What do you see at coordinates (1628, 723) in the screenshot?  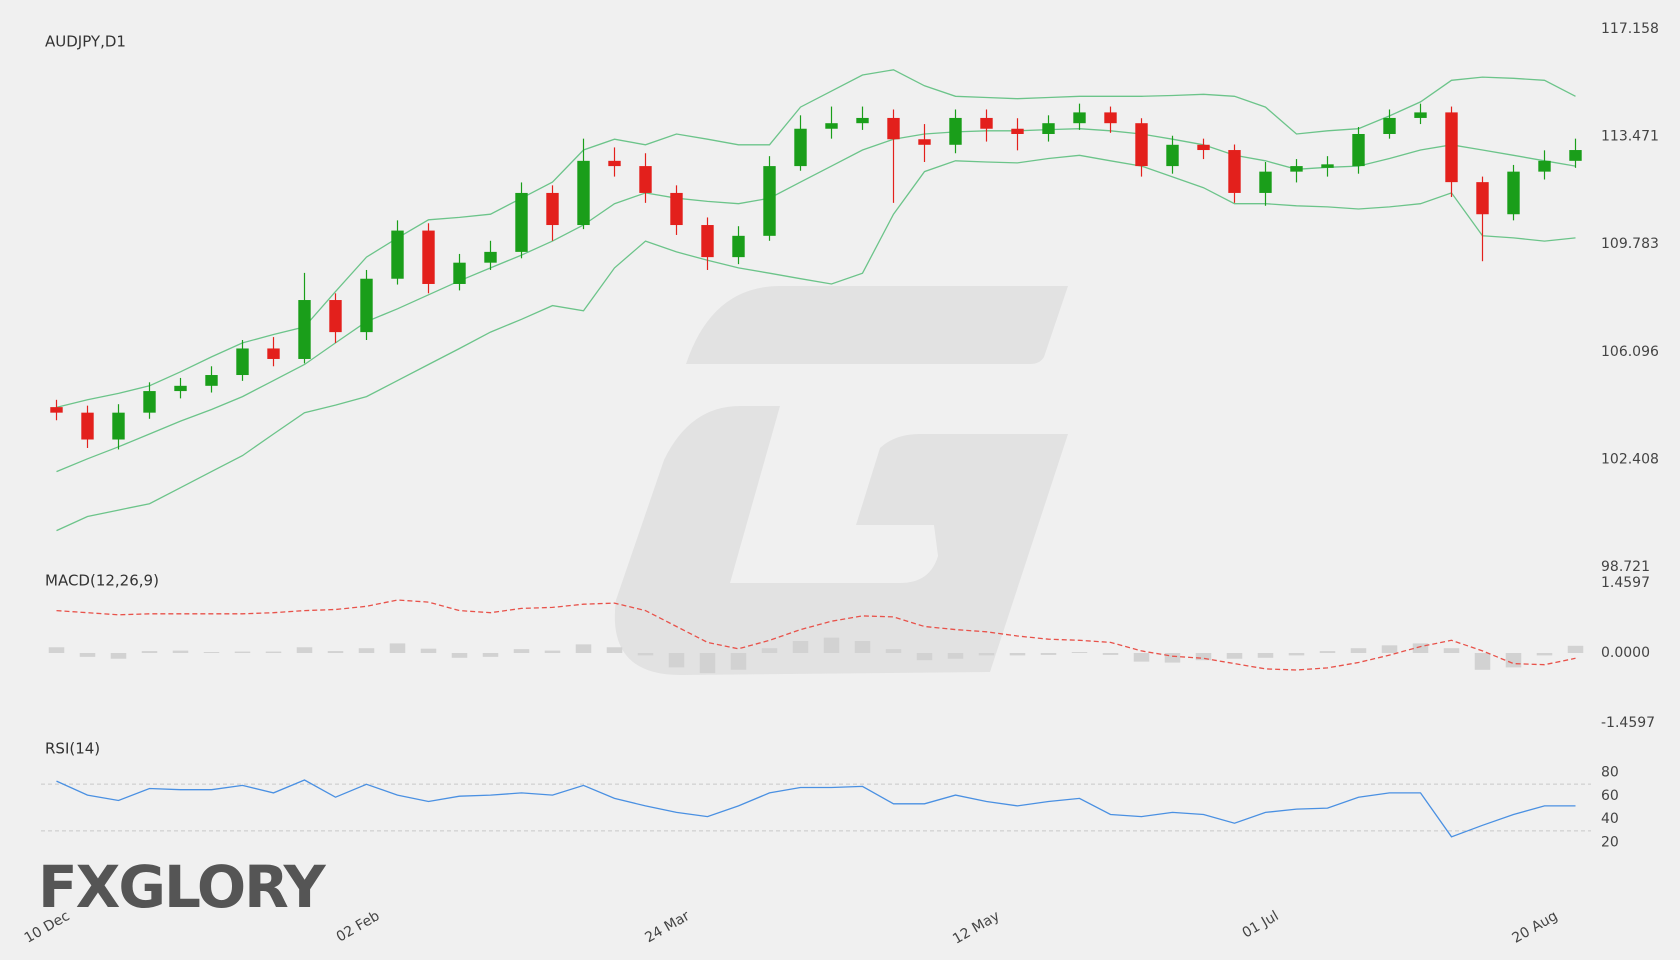 I see `y-tick-label: -1.4597` at bounding box center [1628, 723].